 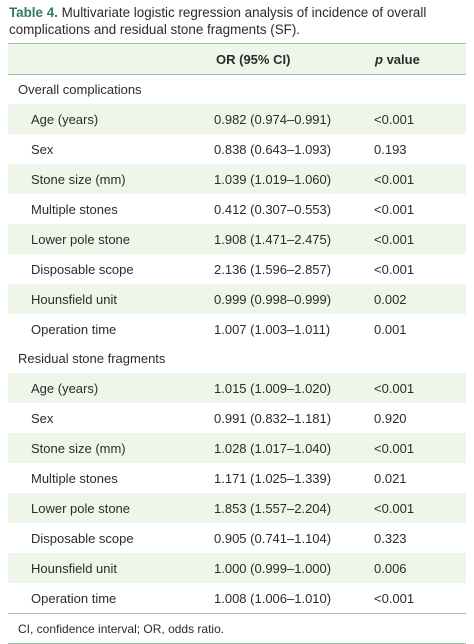 What do you see at coordinates (390, 418) in the screenshot?
I see `p-value-cell: 0.920` at bounding box center [390, 418].